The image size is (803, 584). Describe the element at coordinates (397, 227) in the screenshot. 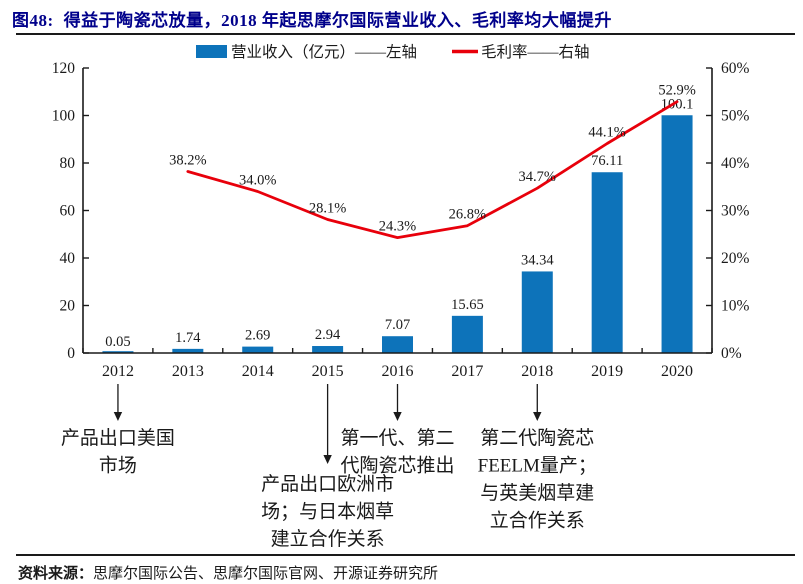

I see `pct-label: 24.3%` at that location.